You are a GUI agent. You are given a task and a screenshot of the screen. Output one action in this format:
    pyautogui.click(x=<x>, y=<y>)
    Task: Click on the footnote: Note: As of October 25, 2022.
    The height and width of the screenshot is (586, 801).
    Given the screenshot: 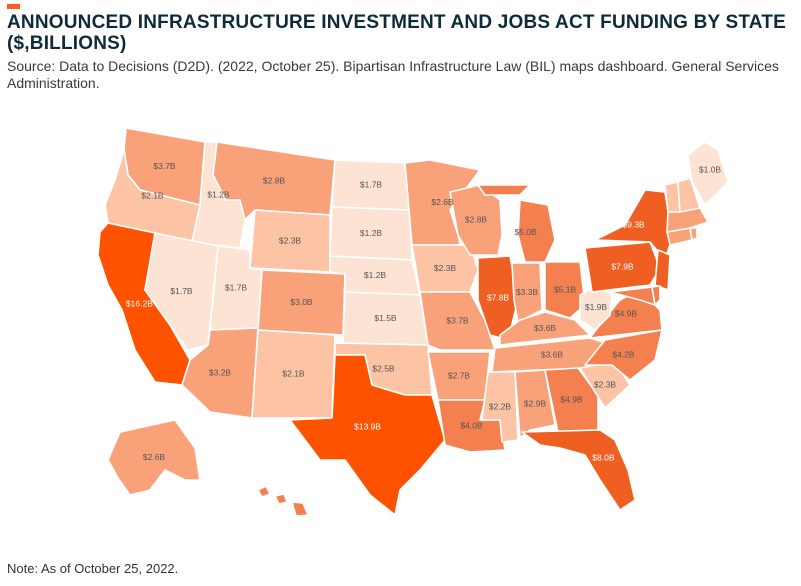 What is the action you would take?
    pyautogui.click(x=93, y=568)
    